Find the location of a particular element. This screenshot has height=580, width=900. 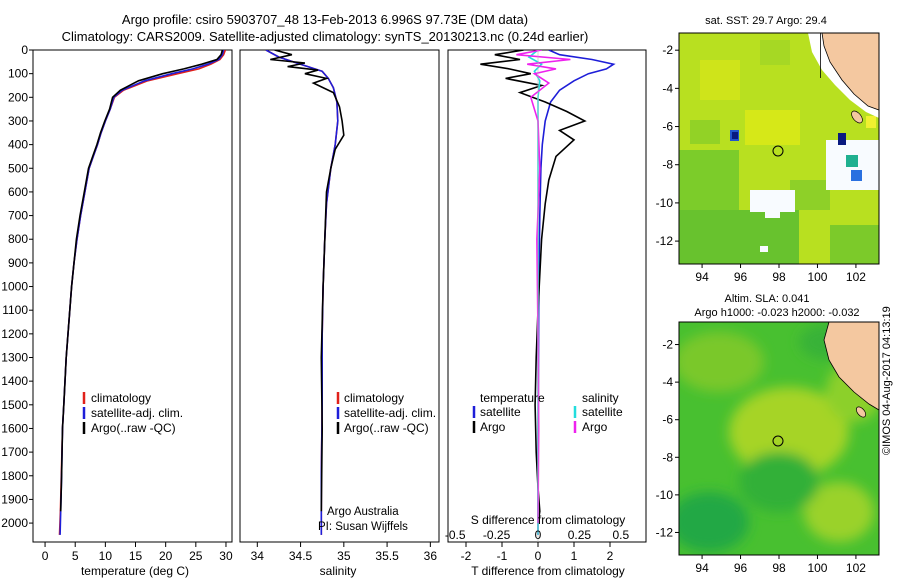

x-tick-label: 1 is located at coordinates (574, 556).